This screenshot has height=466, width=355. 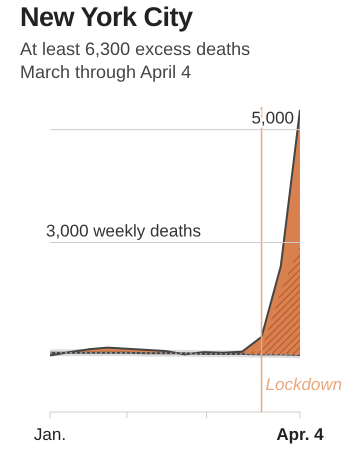 I want to click on chart-title: New York City, so click(x=106, y=17).